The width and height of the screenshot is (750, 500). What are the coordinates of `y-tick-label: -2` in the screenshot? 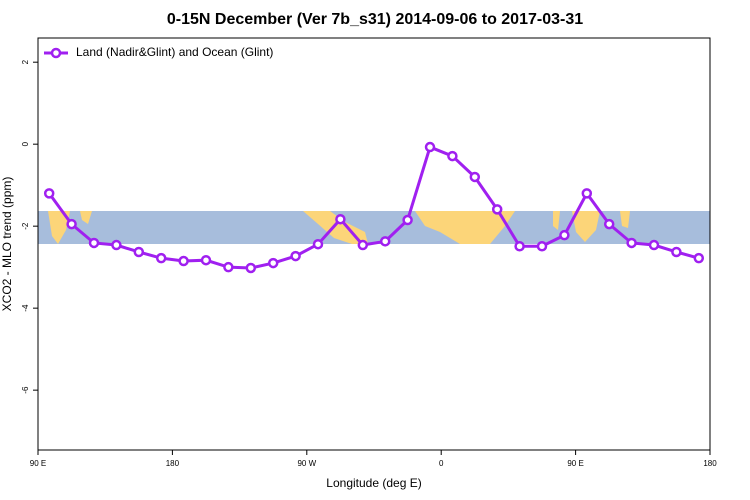 It's located at (25, 226).